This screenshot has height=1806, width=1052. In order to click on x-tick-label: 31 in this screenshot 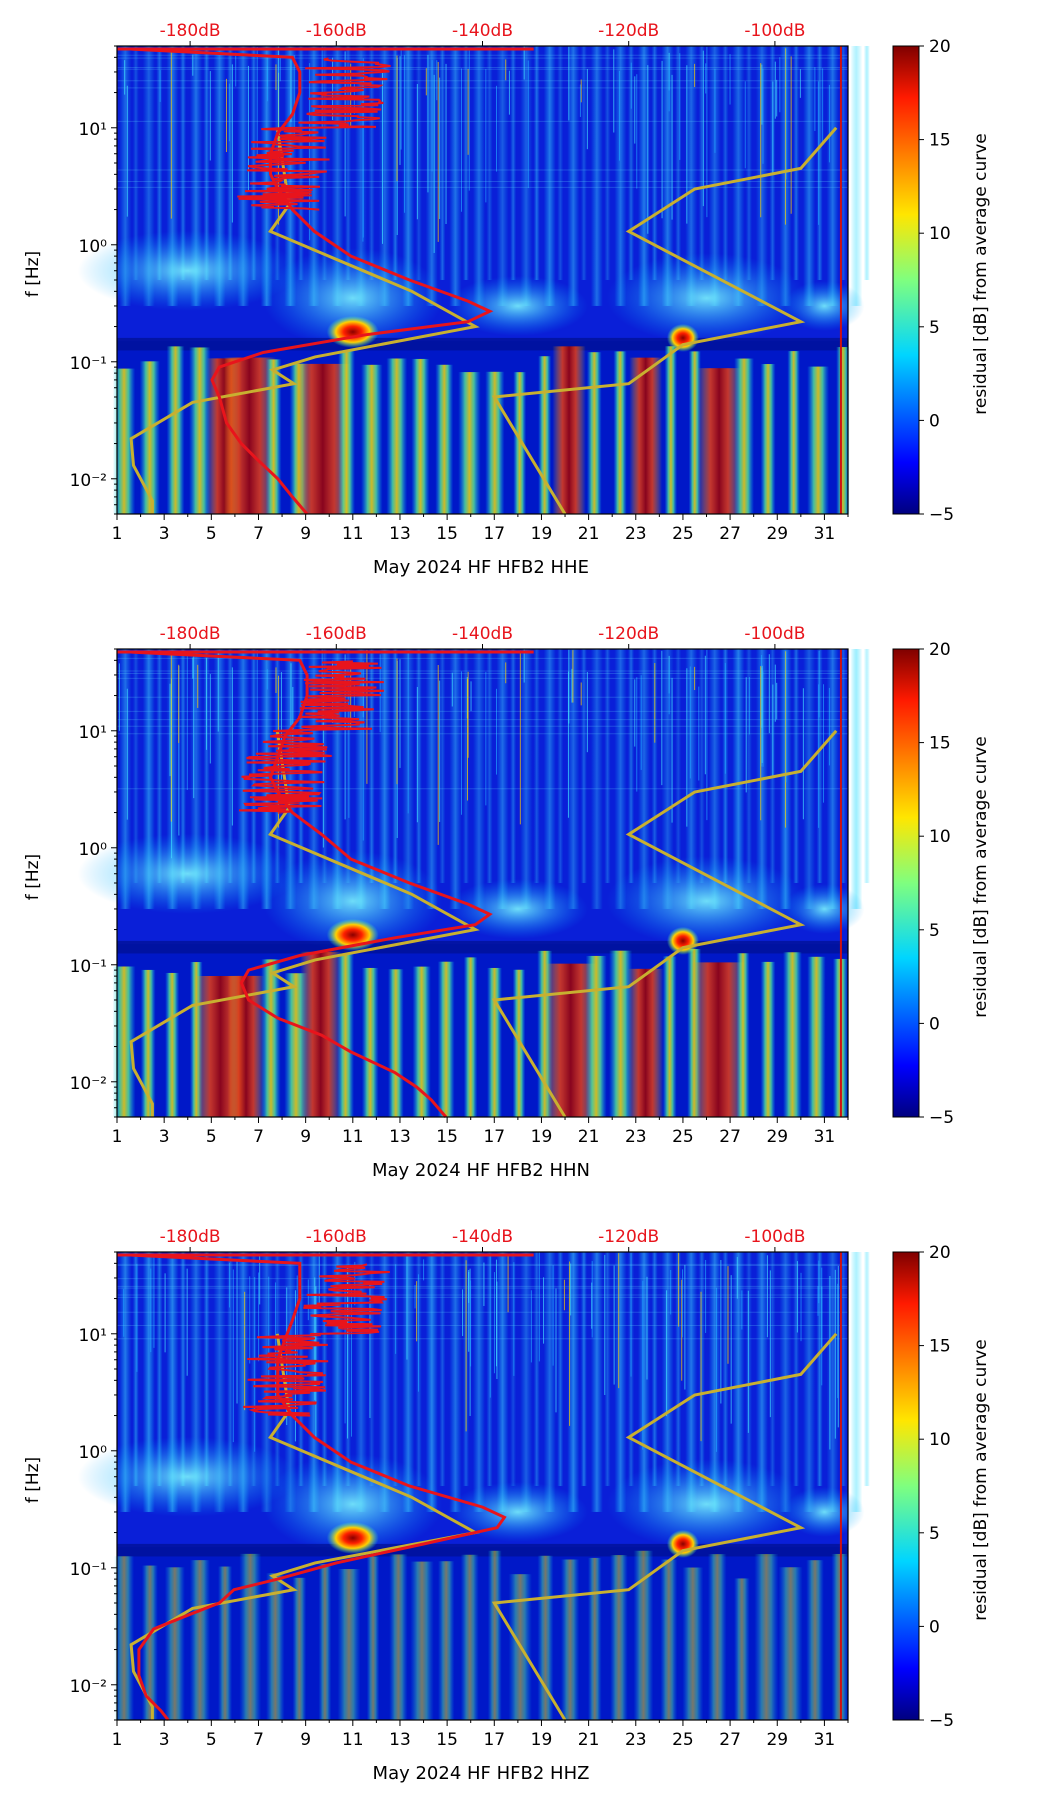, I will do `click(825, 1137)`.